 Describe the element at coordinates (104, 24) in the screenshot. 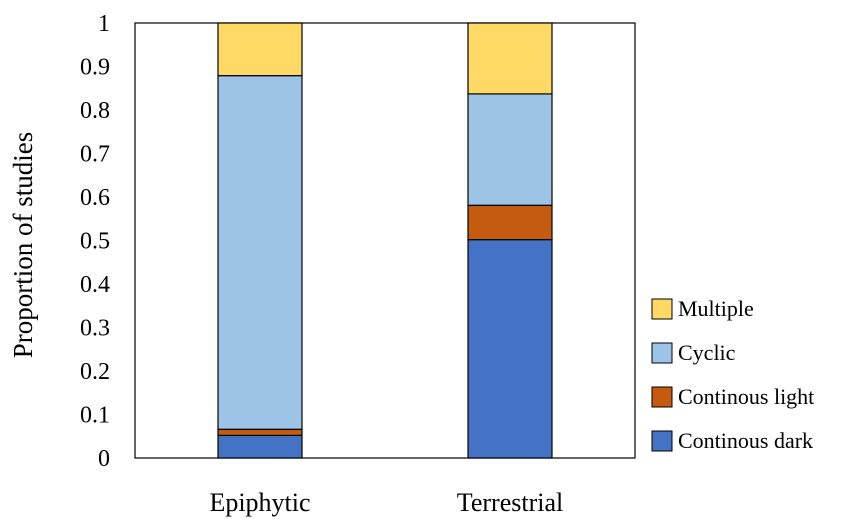

I see `y-tick-label: 1` at that location.